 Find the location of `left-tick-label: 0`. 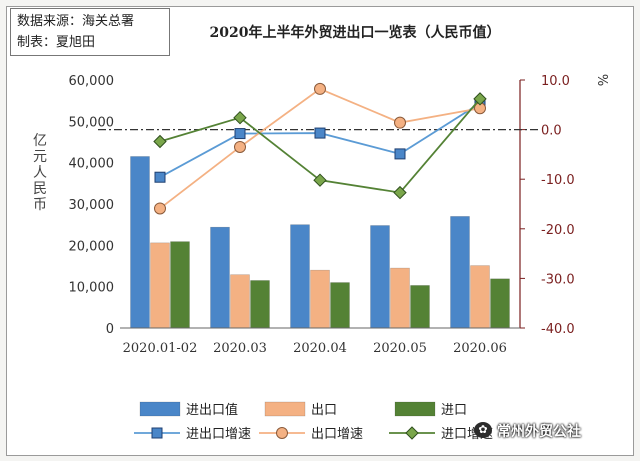

left-tick-label: 0 is located at coordinates (110, 329).